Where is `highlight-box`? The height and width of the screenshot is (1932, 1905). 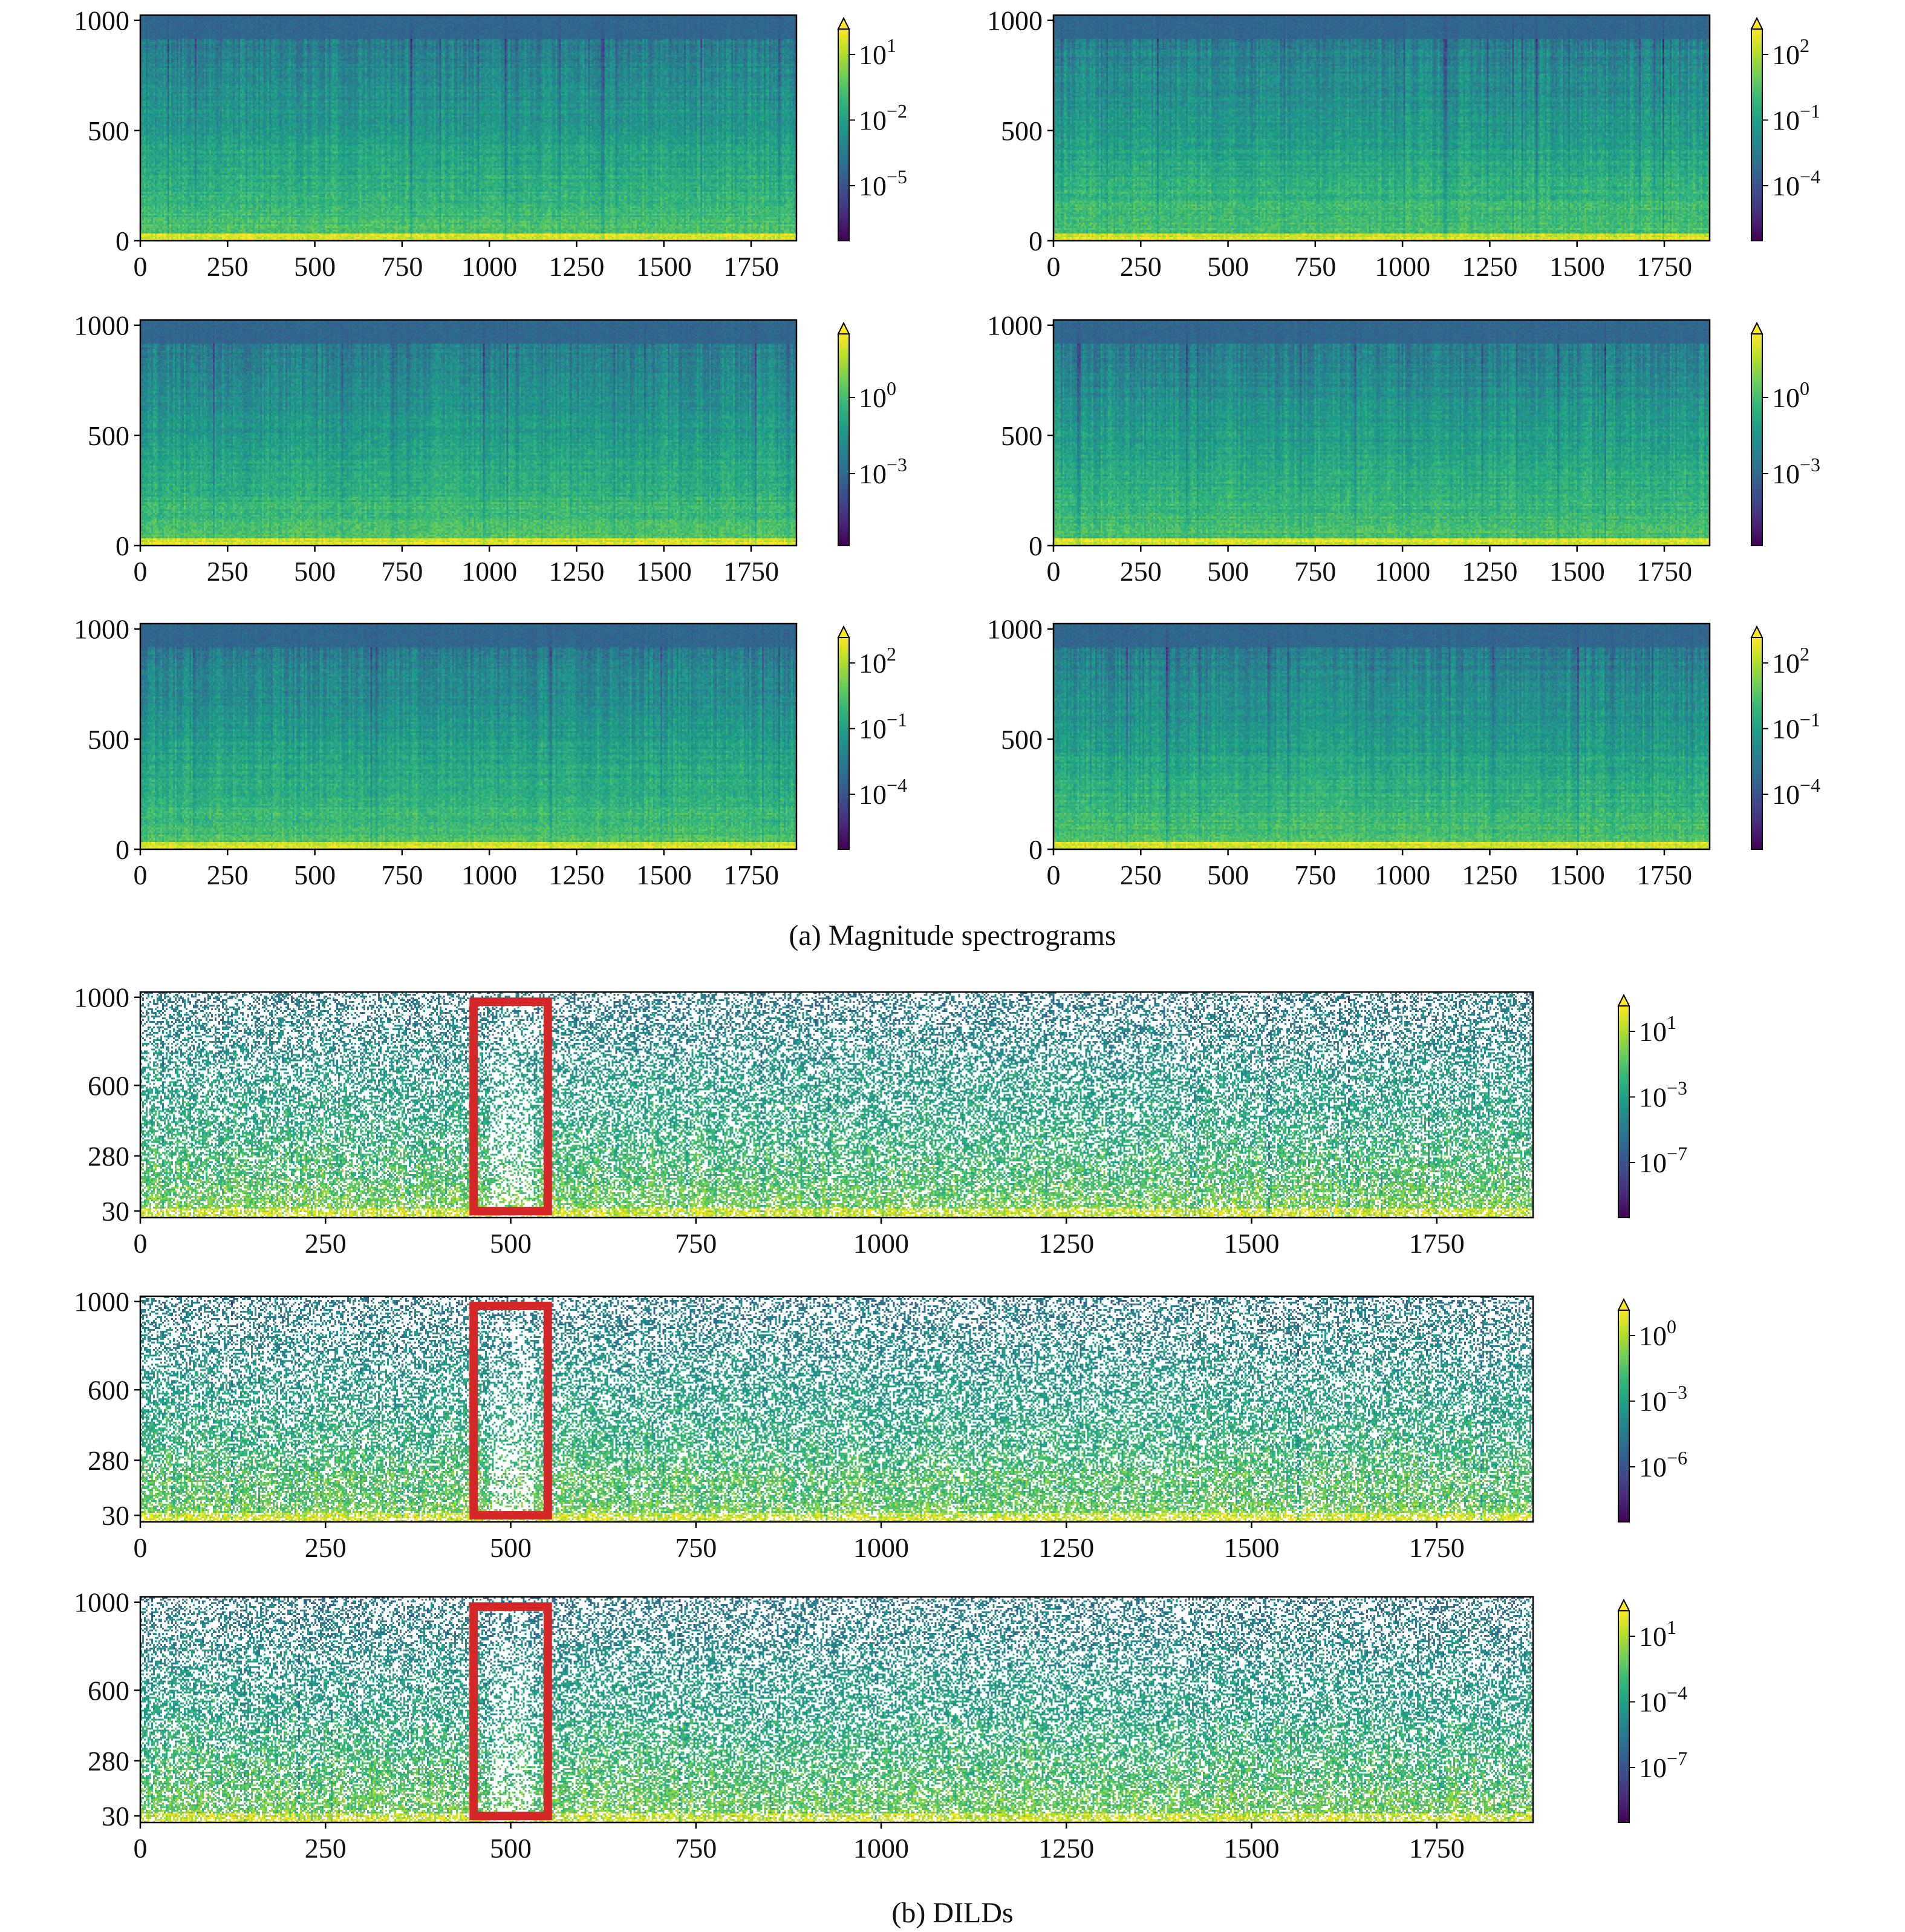 highlight-box is located at coordinates (510, 1411).